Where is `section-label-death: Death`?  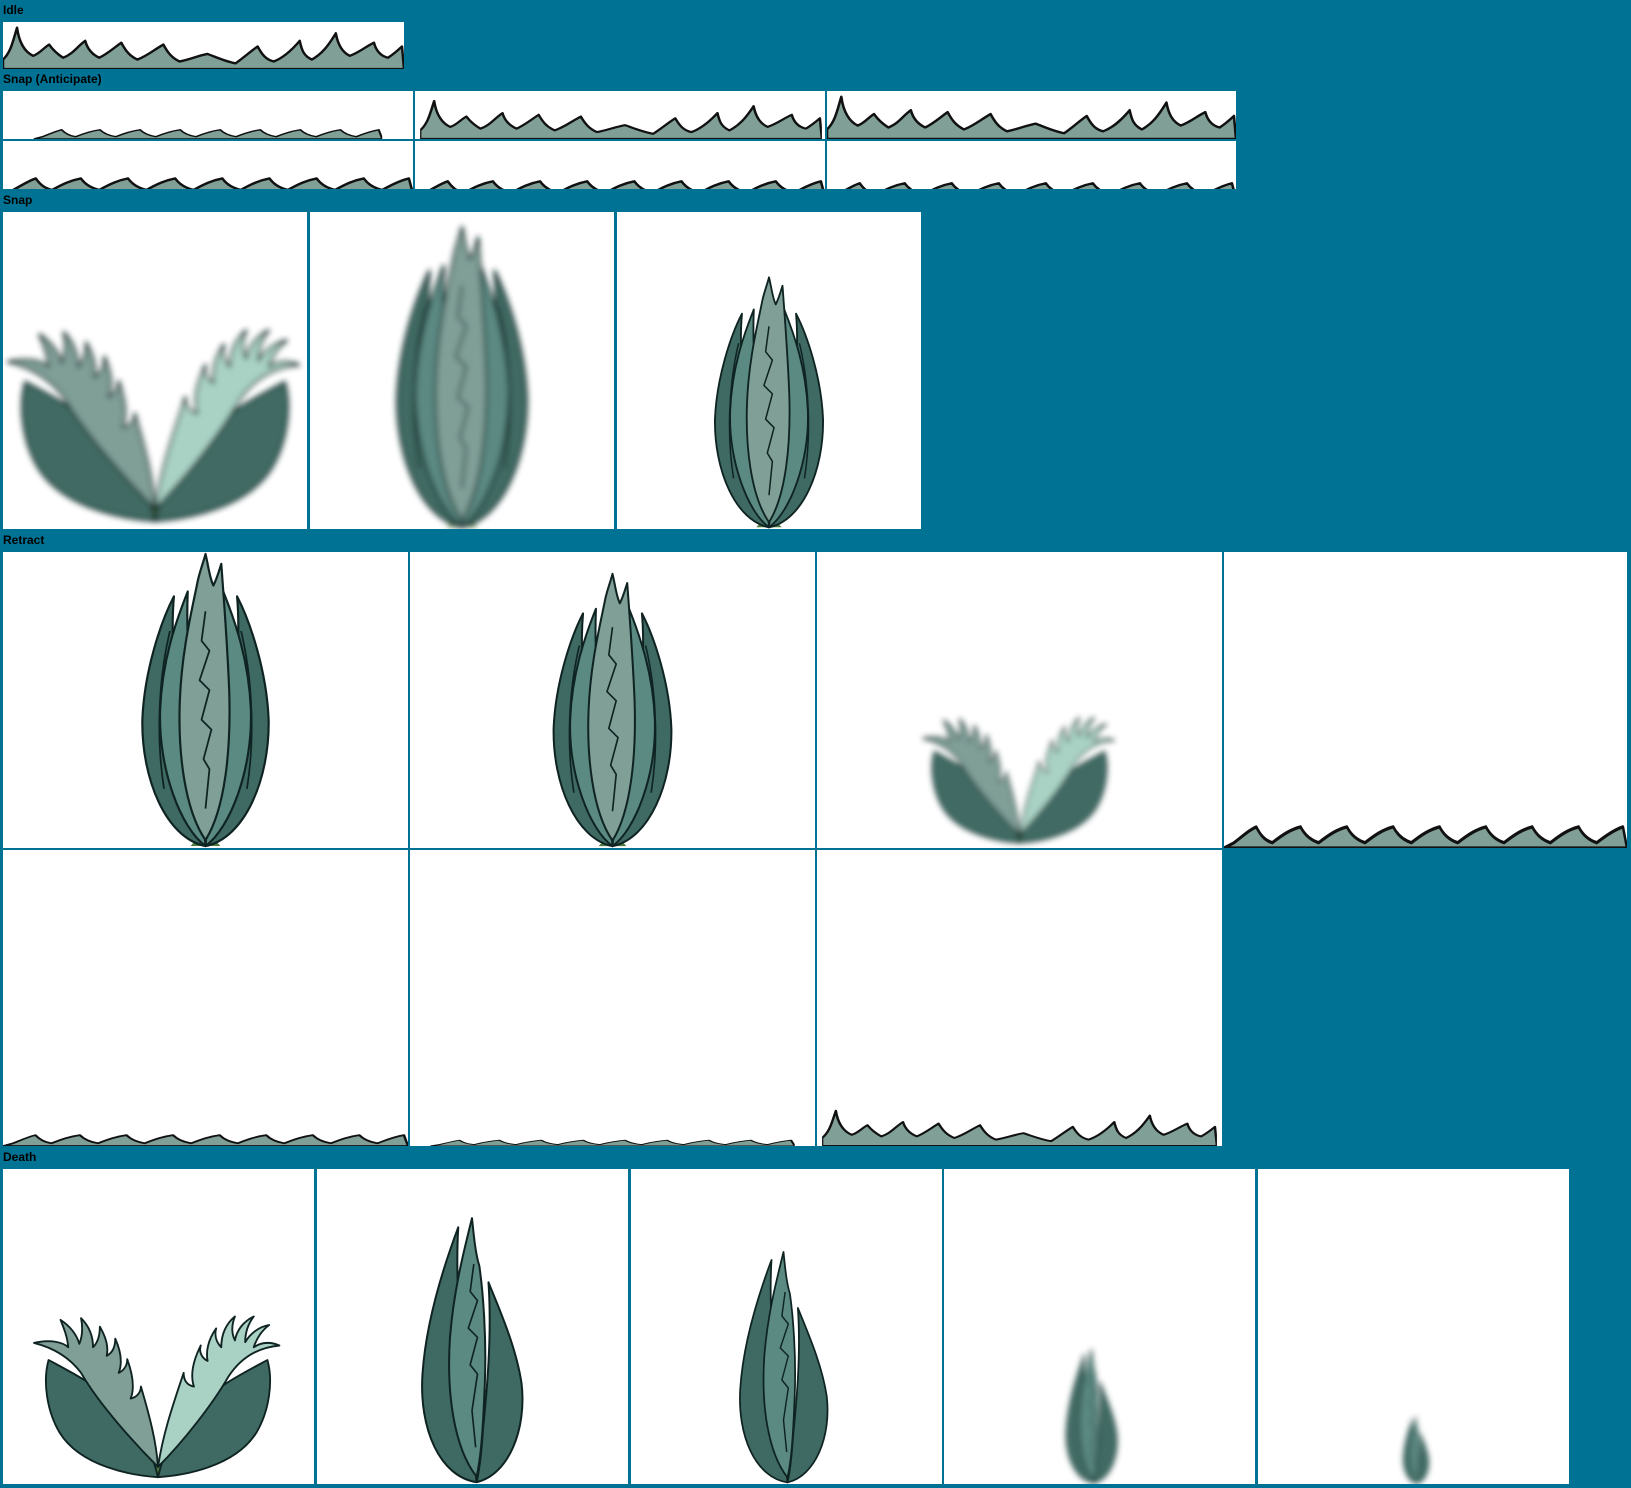 section-label-death: Death is located at coordinates (20, 1157).